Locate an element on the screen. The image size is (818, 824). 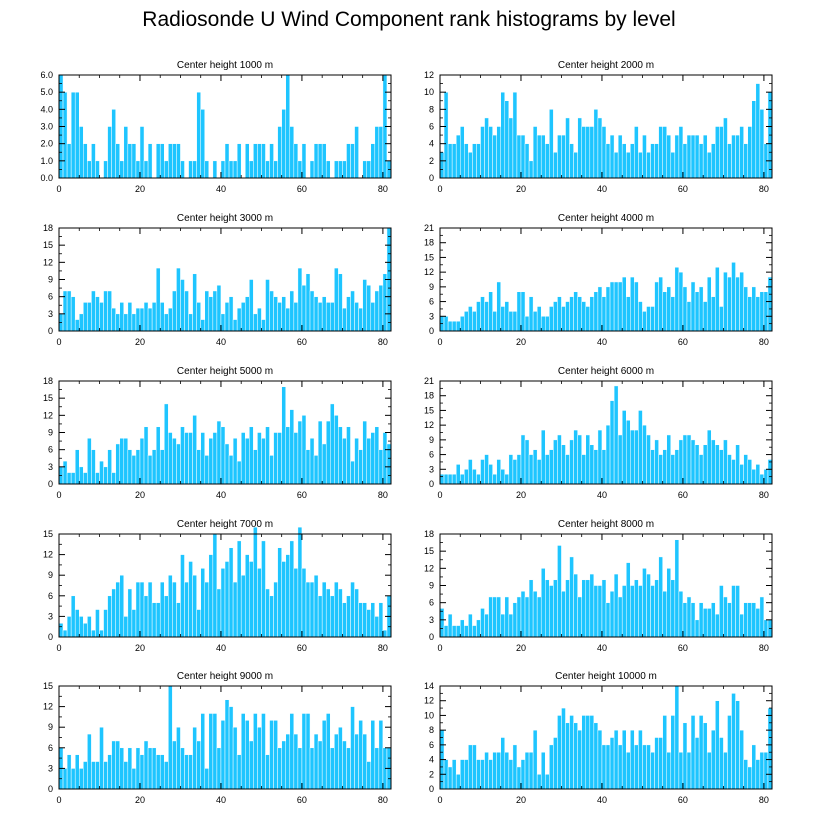
y-tick-label: 0.0 is located at coordinates (46, 178).